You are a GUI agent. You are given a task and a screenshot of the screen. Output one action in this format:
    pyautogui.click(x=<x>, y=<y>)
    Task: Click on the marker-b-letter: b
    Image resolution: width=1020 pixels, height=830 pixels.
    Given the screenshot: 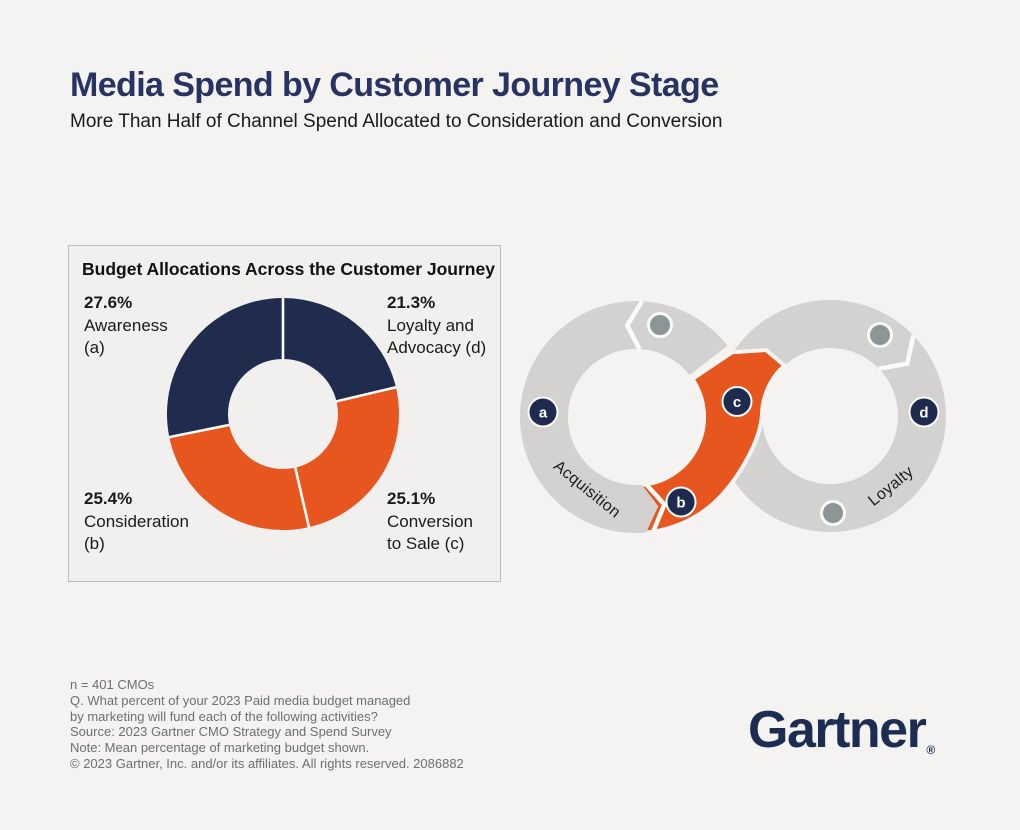 What is the action you would take?
    pyautogui.click(x=680, y=502)
    